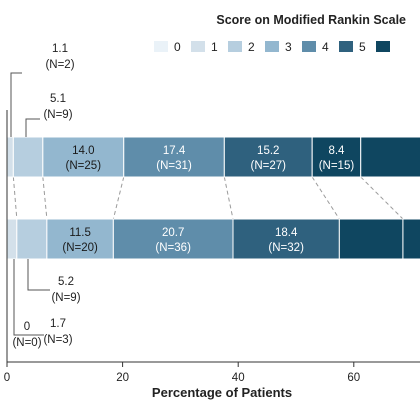 The image size is (420, 420). I want to click on legend-label: 4, so click(325, 47).